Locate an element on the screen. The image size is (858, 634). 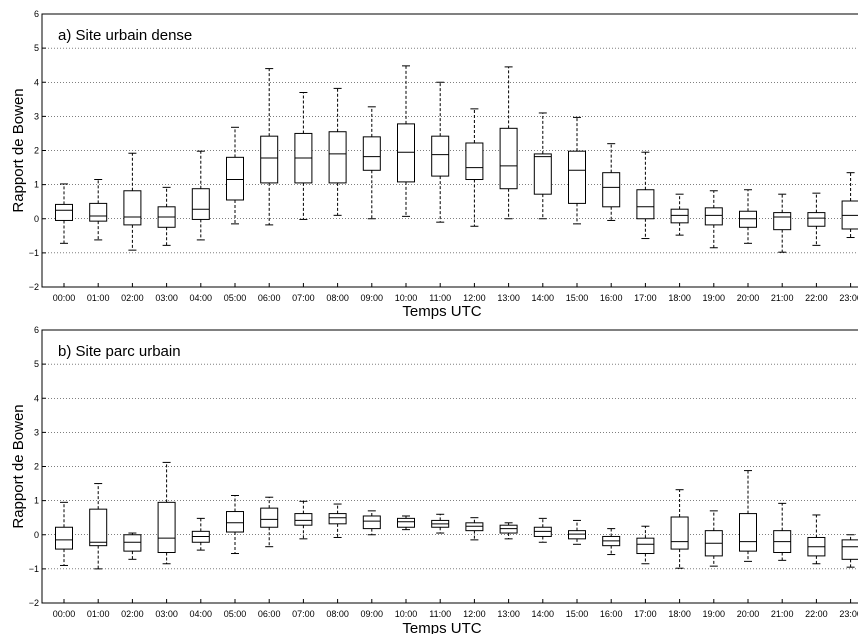
y-tick-label: 2 is located at coordinates (36, 151).